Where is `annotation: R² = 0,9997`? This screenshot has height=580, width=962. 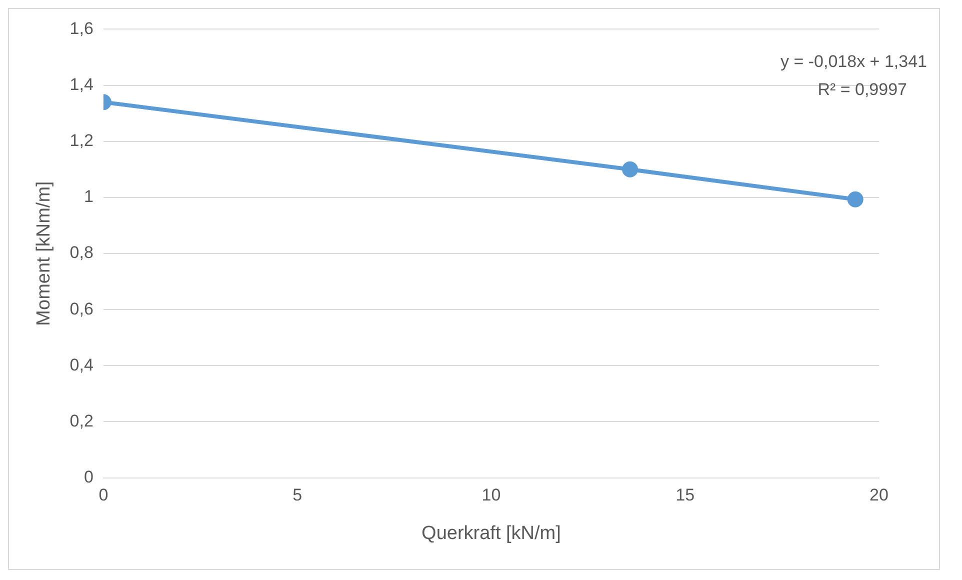
annotation: R² = 0,9997 is located at coordinates (862, 90).